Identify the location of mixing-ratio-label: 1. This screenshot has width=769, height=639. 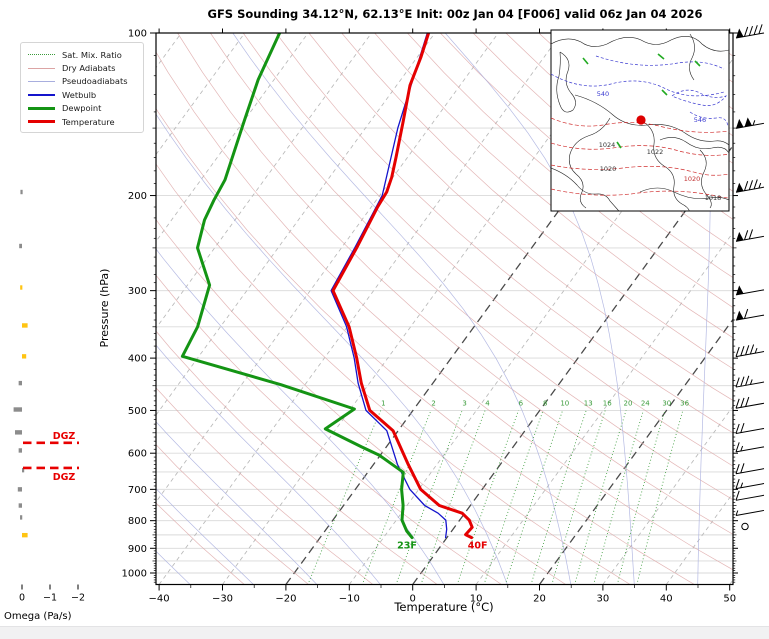
(383, 403).